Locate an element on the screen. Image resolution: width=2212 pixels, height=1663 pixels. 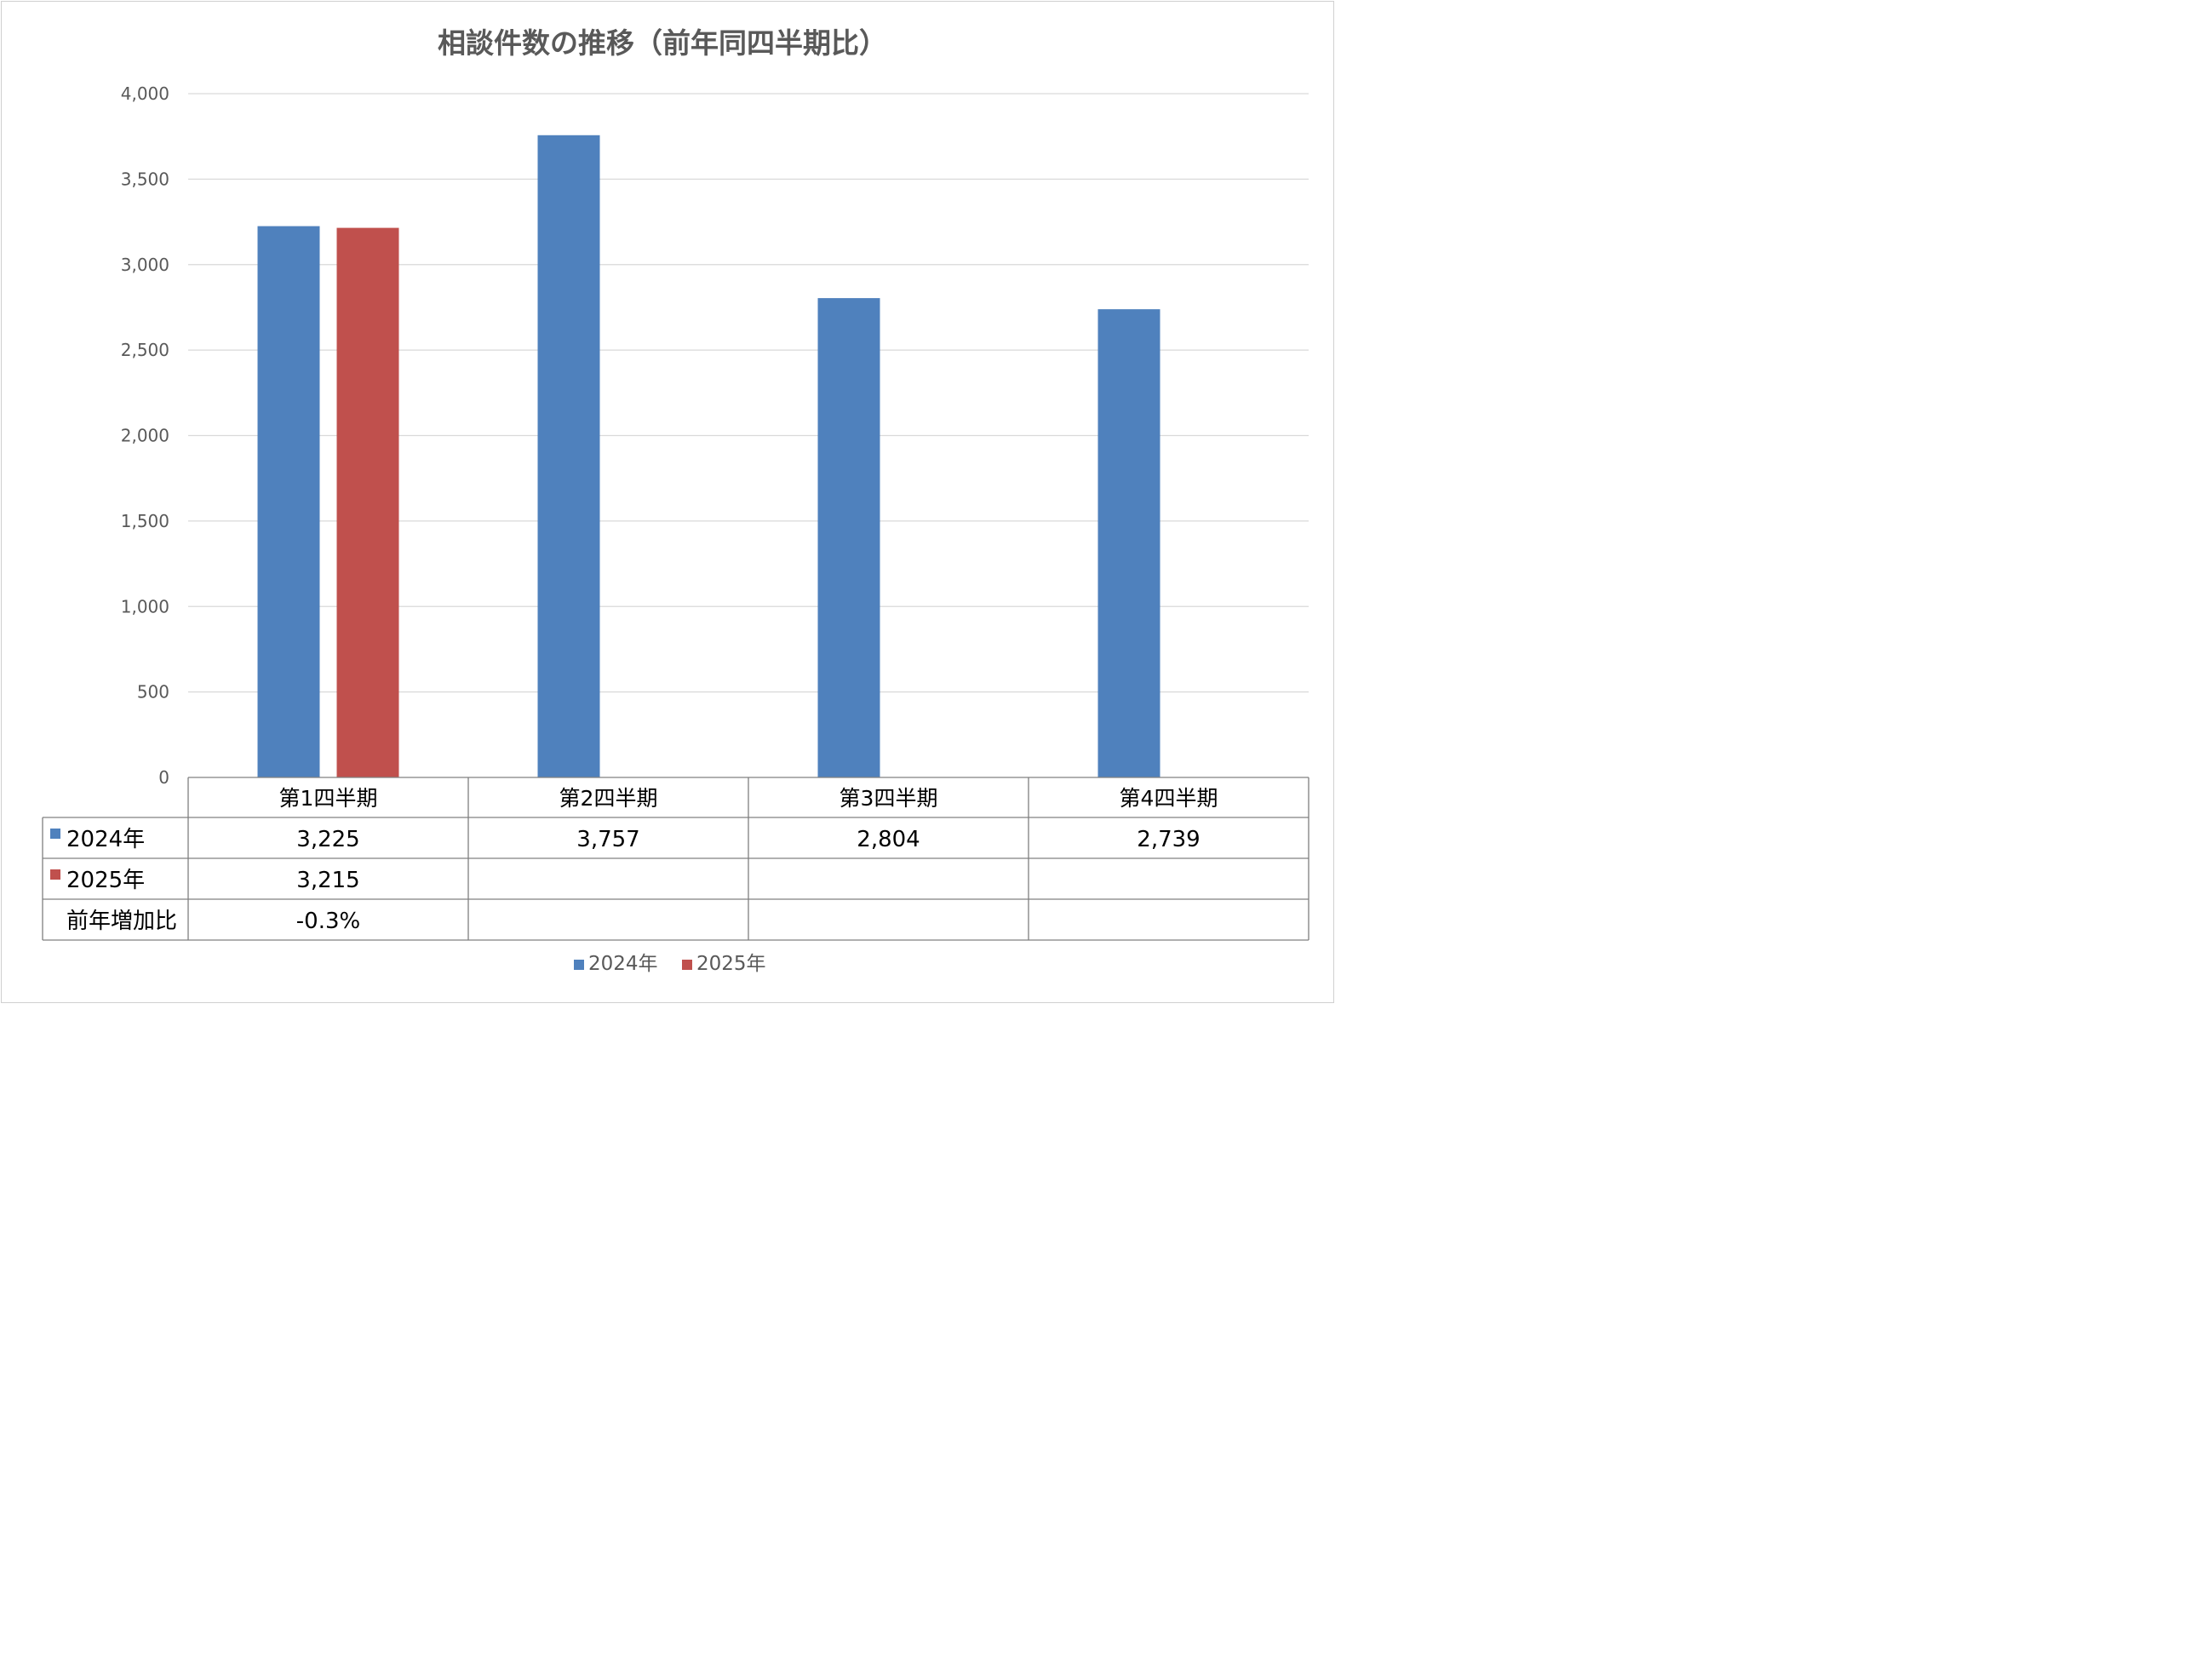
y-tick-label: 500 is located at coordinates (153, 692).